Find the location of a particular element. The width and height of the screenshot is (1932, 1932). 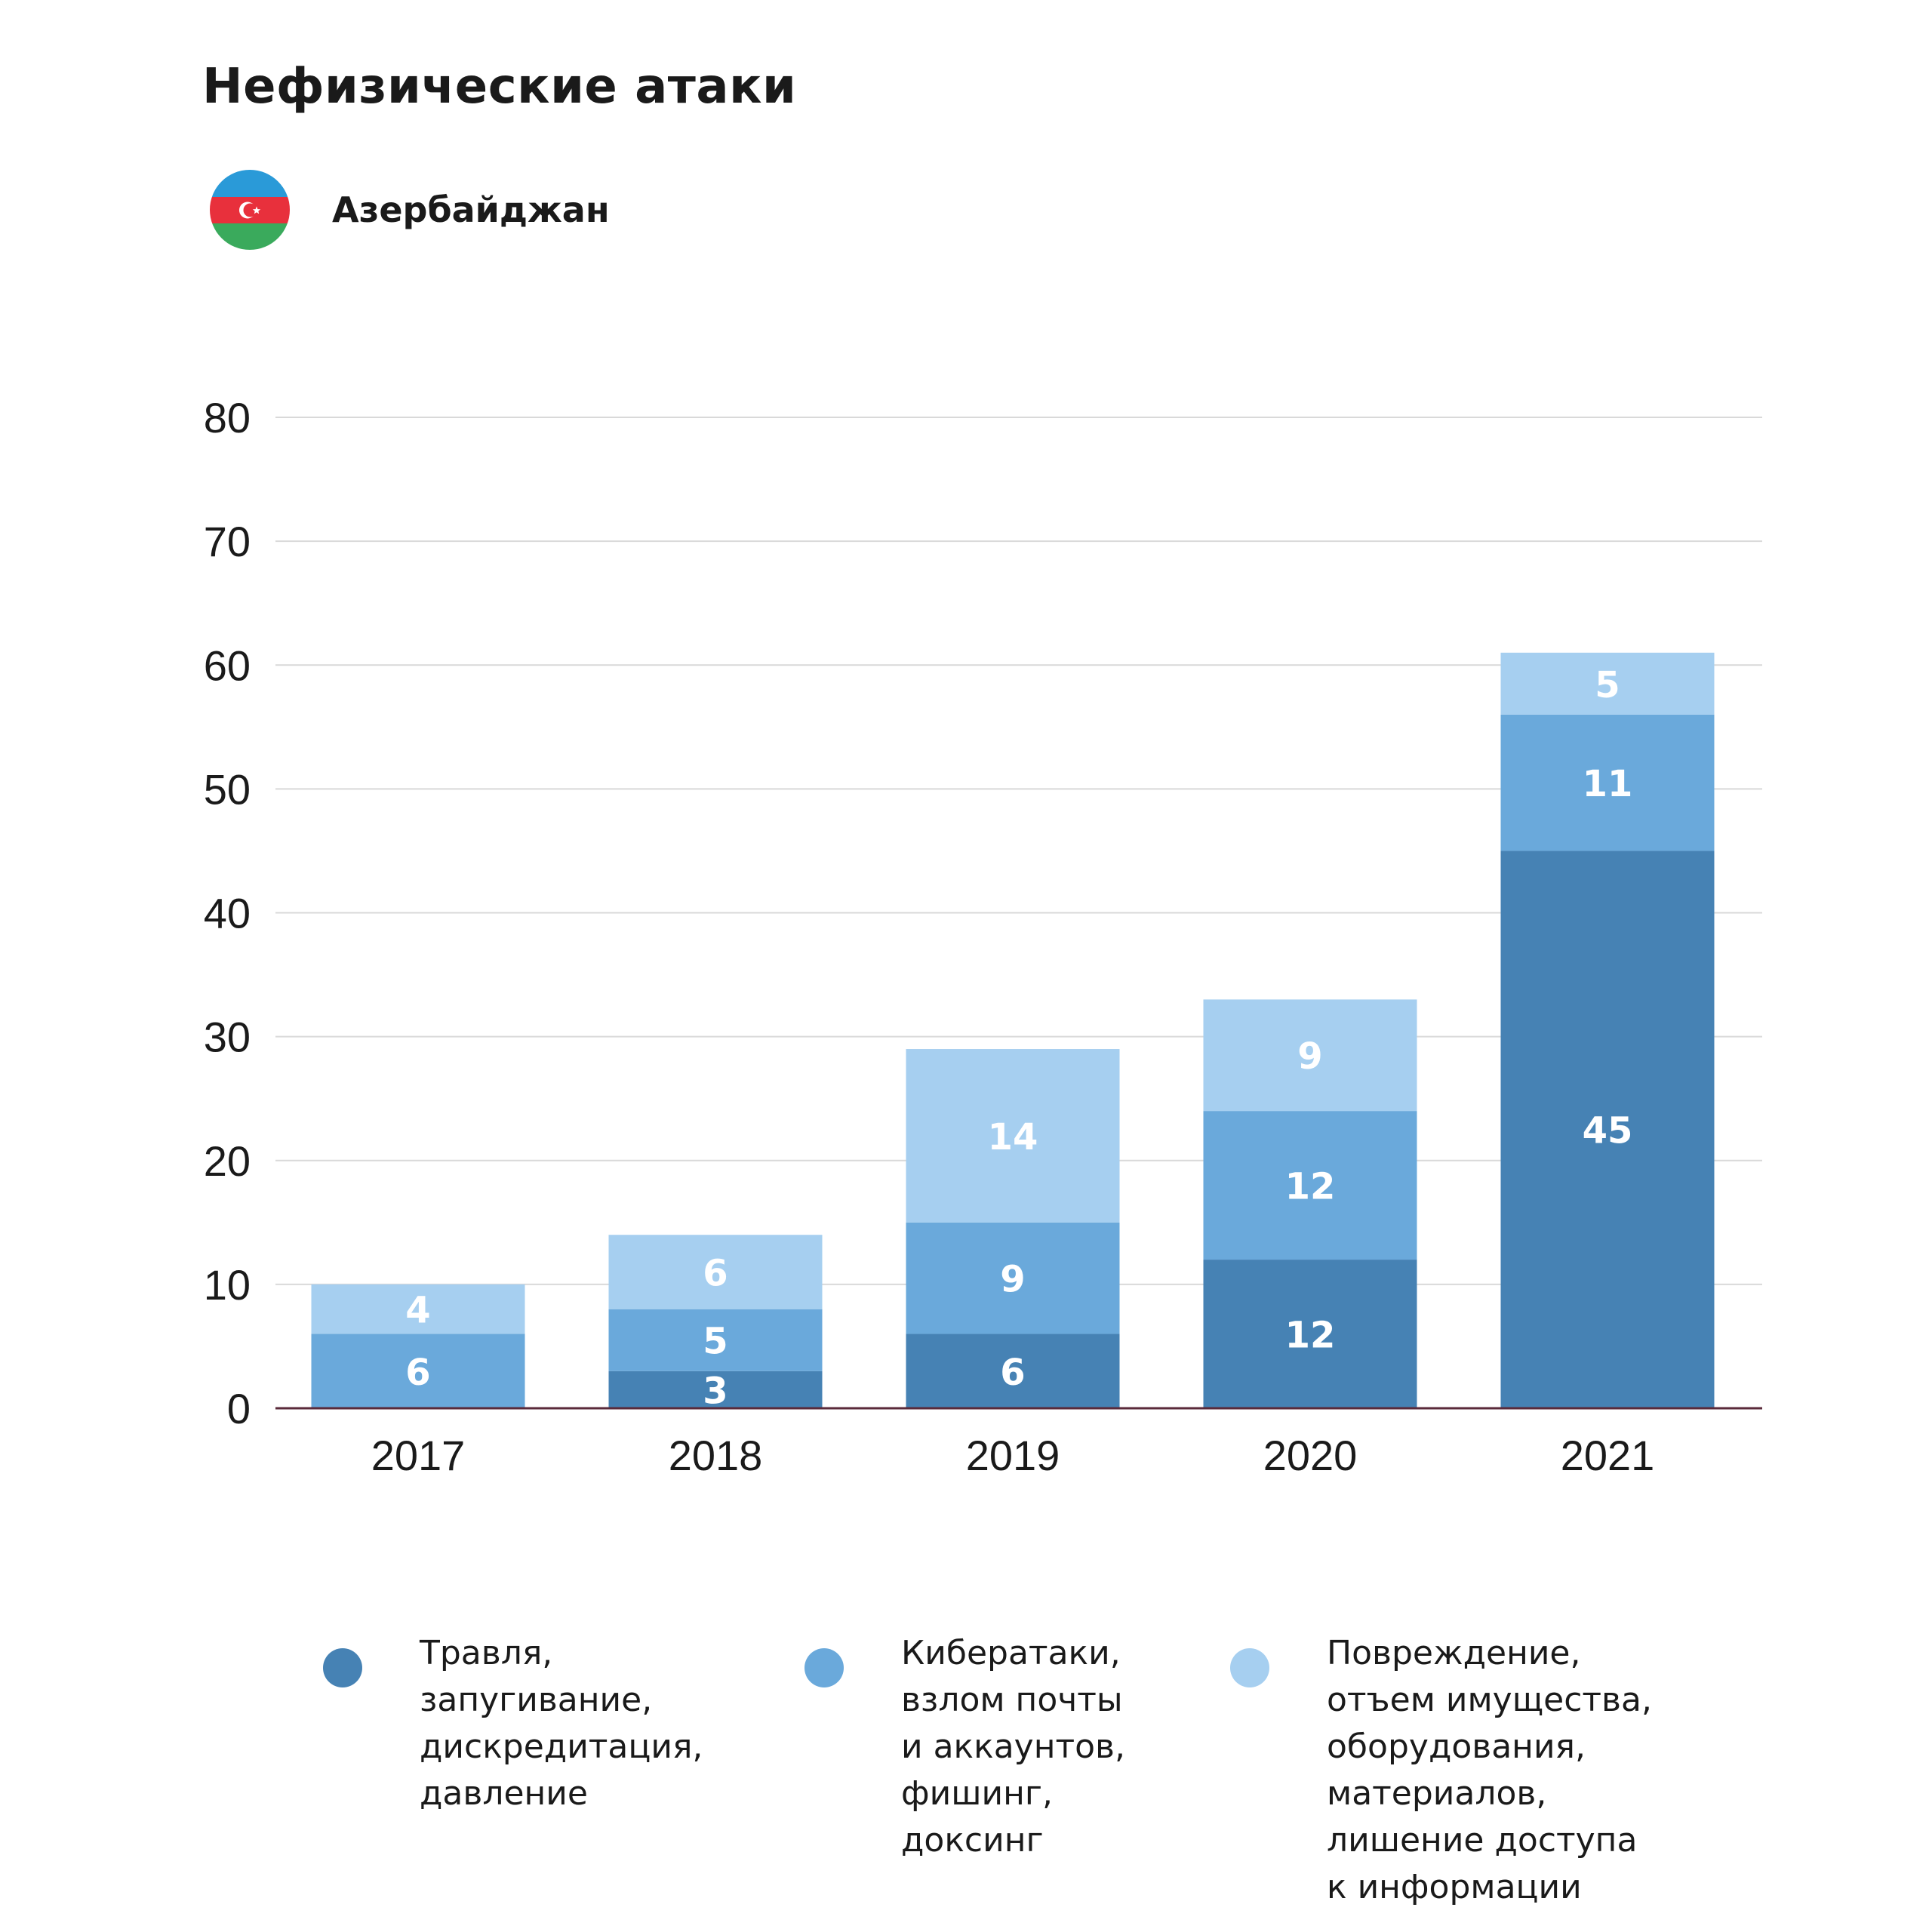

chart-title: Нефизические атаки is located at coordinates (499, 87).